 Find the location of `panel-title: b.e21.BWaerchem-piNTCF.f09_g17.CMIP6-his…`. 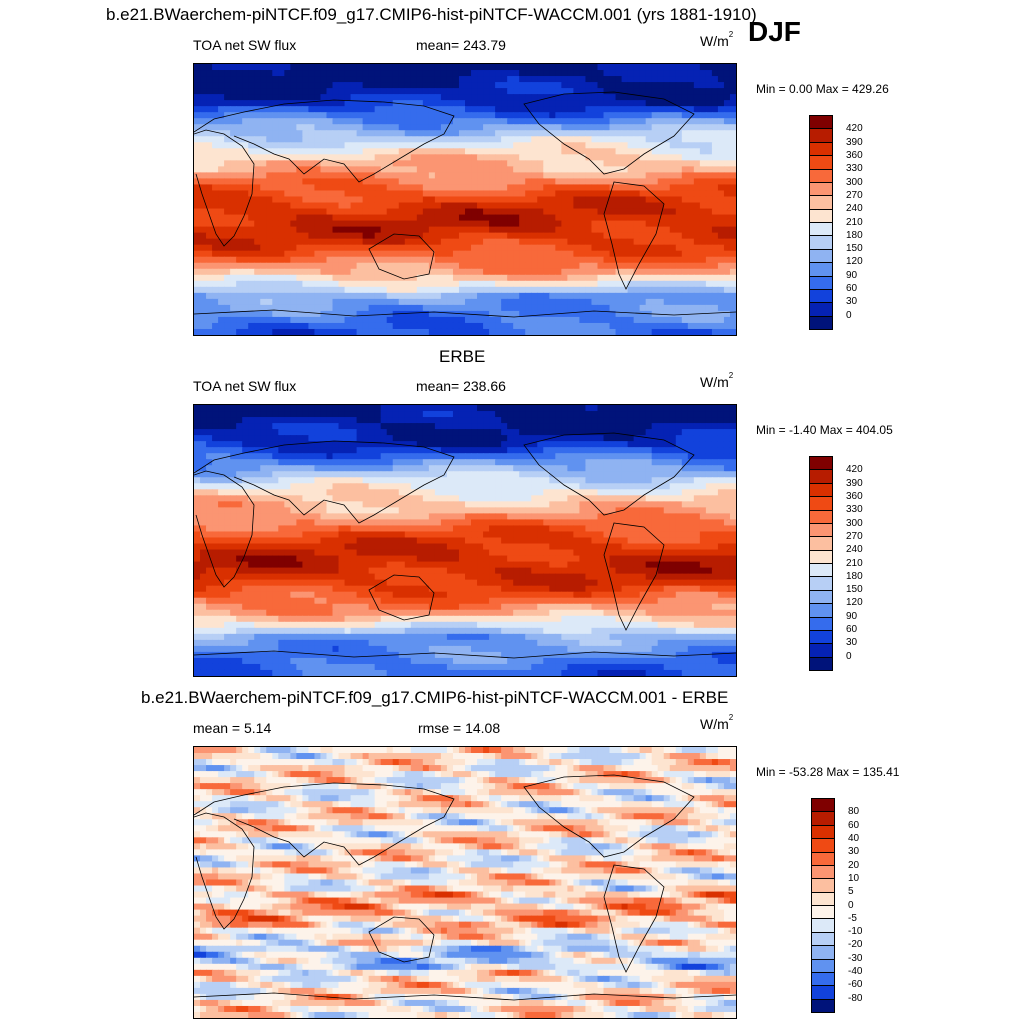

panel-title: b.e21.BWaerchem-piNTCF.f09_g17.CMIP6-his… is located at coordinates (435, 697).